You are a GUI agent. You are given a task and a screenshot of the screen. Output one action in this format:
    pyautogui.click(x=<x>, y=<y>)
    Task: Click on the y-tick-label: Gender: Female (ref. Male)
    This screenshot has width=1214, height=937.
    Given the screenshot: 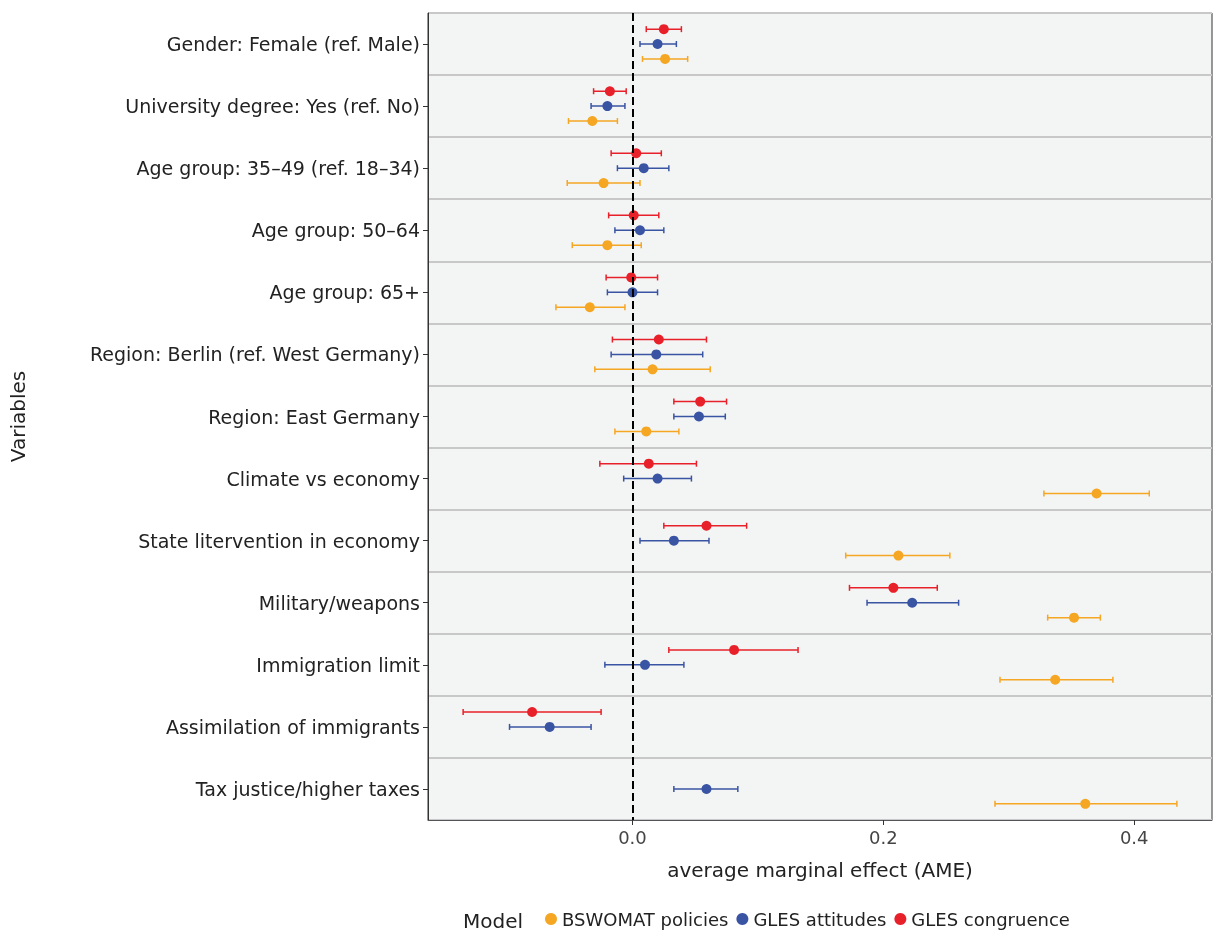 What is the action you would take?
    pyautogui.click(x=293, y=44)
    